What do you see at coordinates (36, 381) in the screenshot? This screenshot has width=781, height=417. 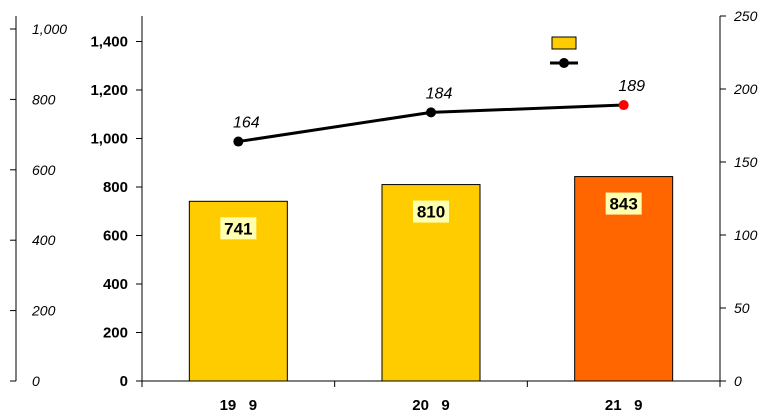 I see `y-outer-tick-label: 0` at bounding box center [36, 381].